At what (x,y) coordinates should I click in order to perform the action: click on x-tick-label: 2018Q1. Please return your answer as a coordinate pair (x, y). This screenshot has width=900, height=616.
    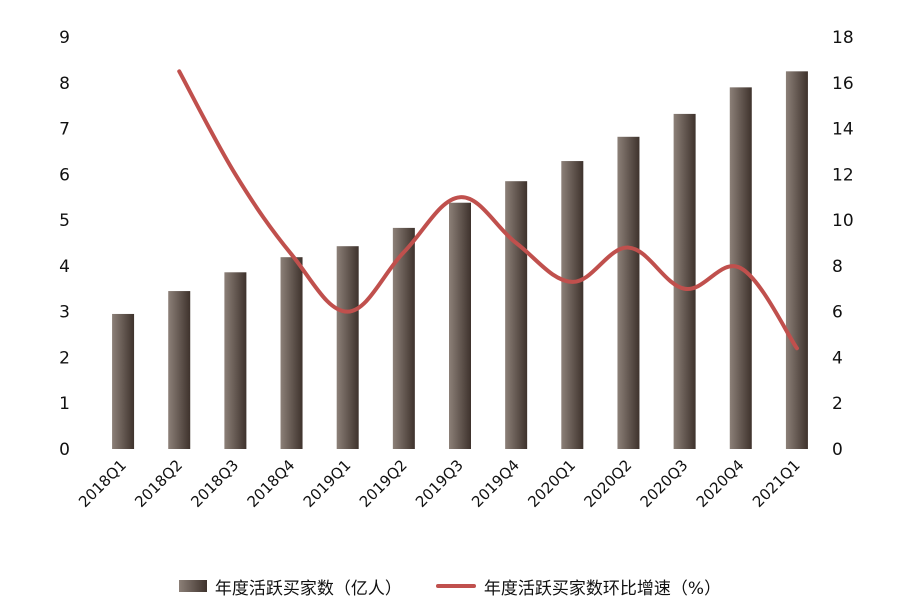
    Looking at the image, I should click on (102, 483).